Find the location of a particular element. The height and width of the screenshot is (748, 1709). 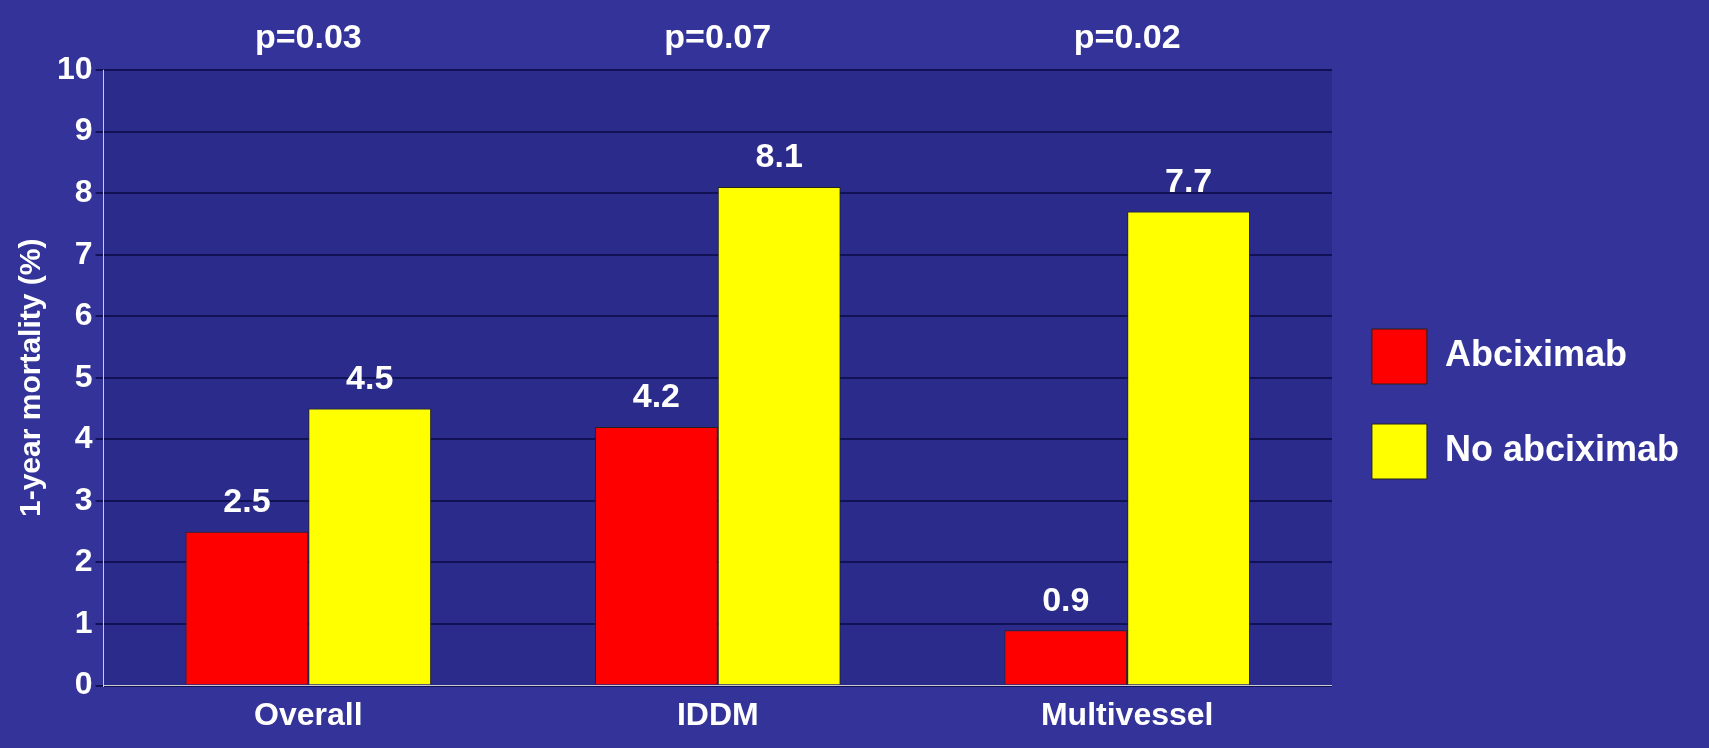

y-tick-label: 1 is located at coordinates (83, 621).